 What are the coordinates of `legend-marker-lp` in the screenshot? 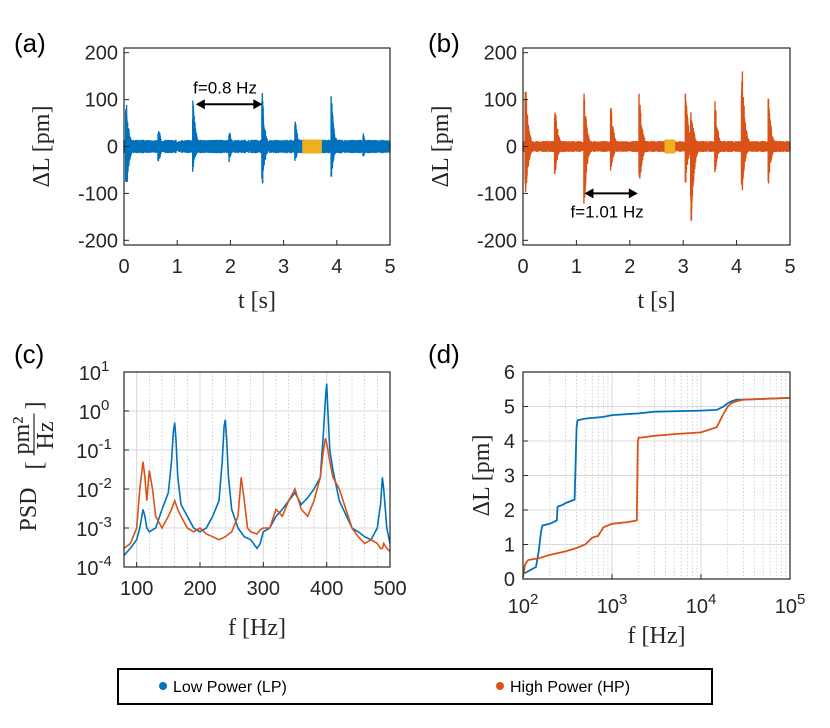 It's located at (163, 686).